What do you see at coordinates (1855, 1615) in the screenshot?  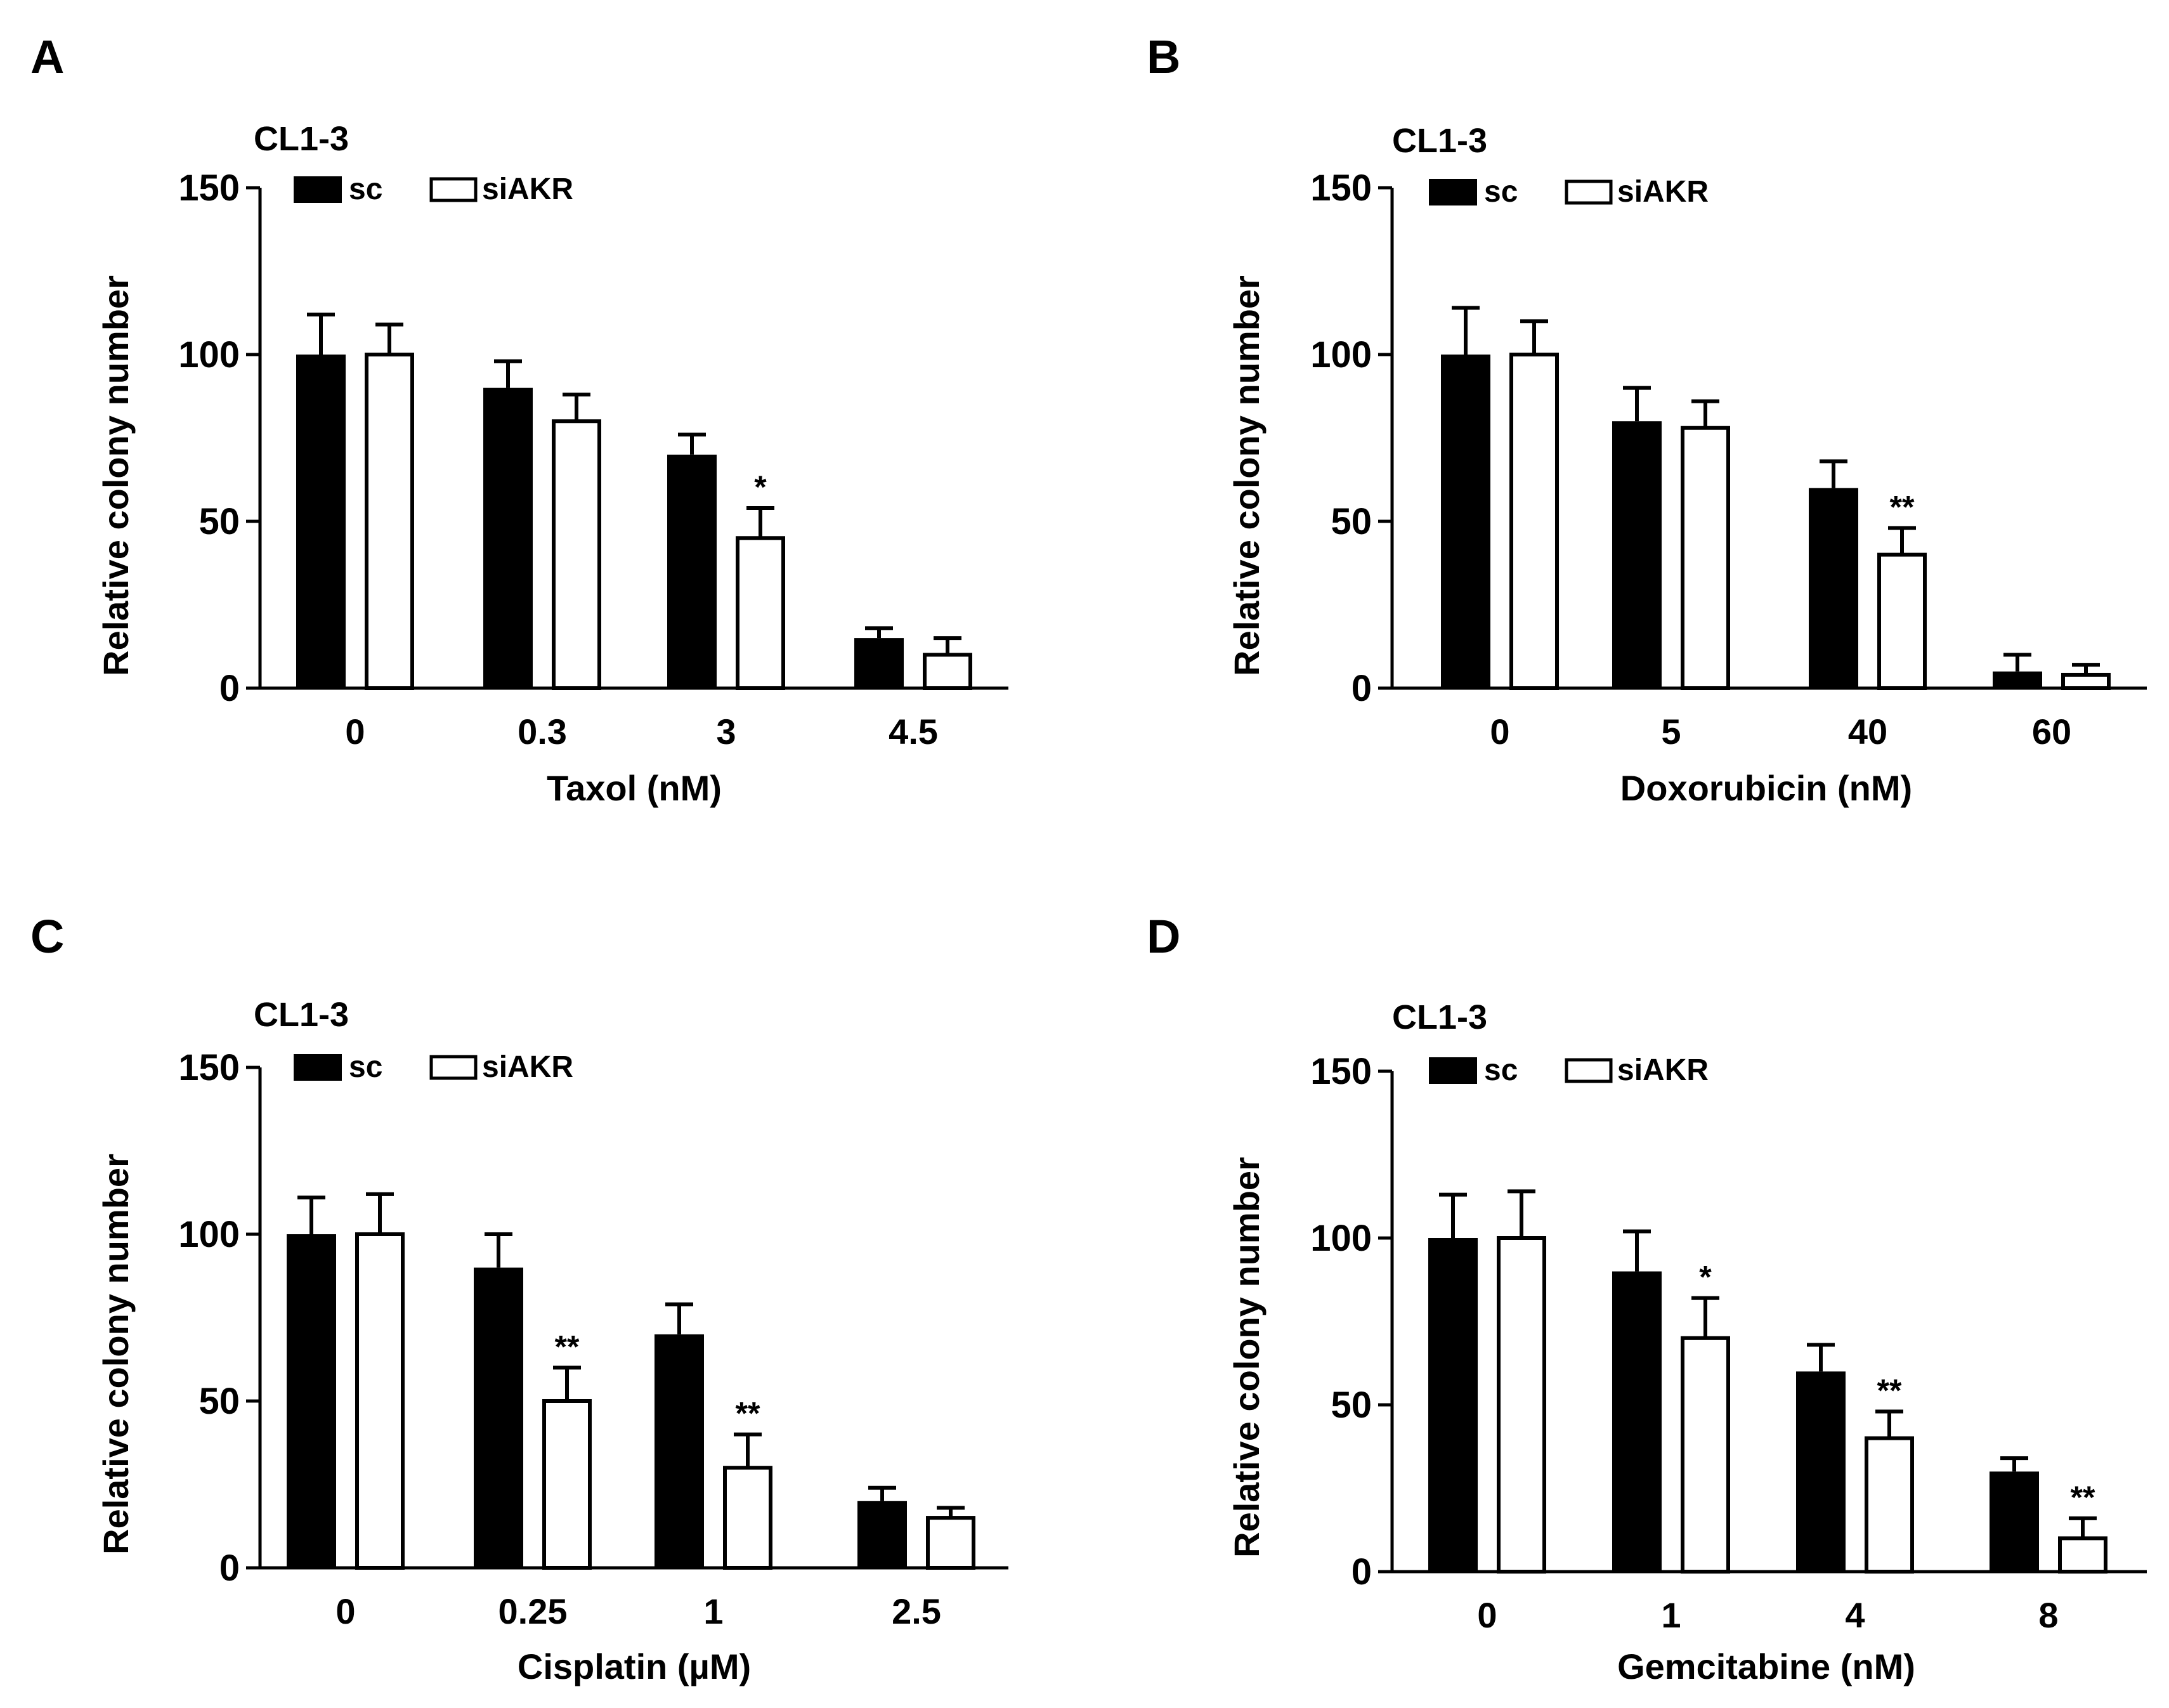 I see `x-tick-label: 4` at bounding box center [1855, 1615].